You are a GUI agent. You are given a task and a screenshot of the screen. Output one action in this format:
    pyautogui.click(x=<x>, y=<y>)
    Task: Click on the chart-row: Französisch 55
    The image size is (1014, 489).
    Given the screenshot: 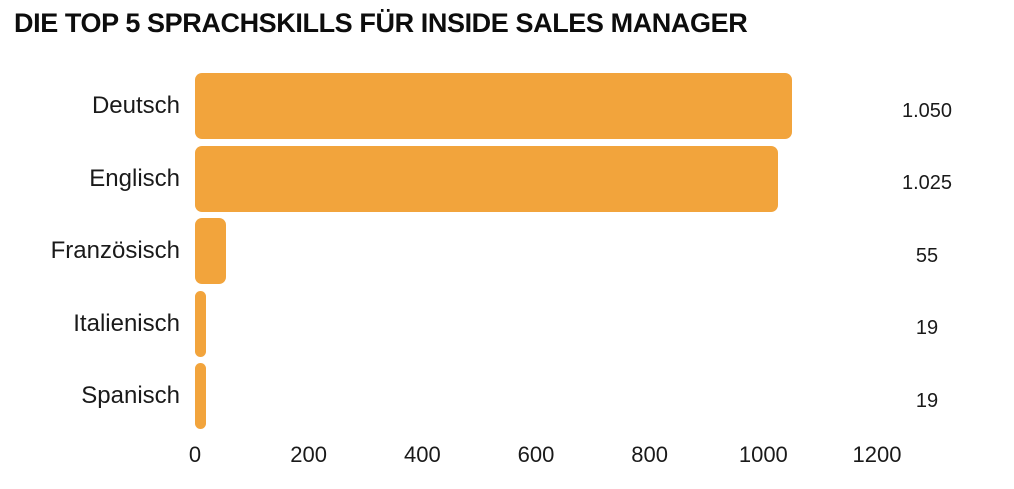 What is the action you would take?
    pyautogui.click(x=507, y=254)
    